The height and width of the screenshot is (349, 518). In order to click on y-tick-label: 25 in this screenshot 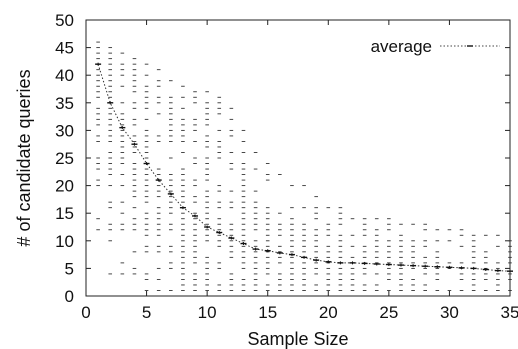, I will do `click(64, 158)`.